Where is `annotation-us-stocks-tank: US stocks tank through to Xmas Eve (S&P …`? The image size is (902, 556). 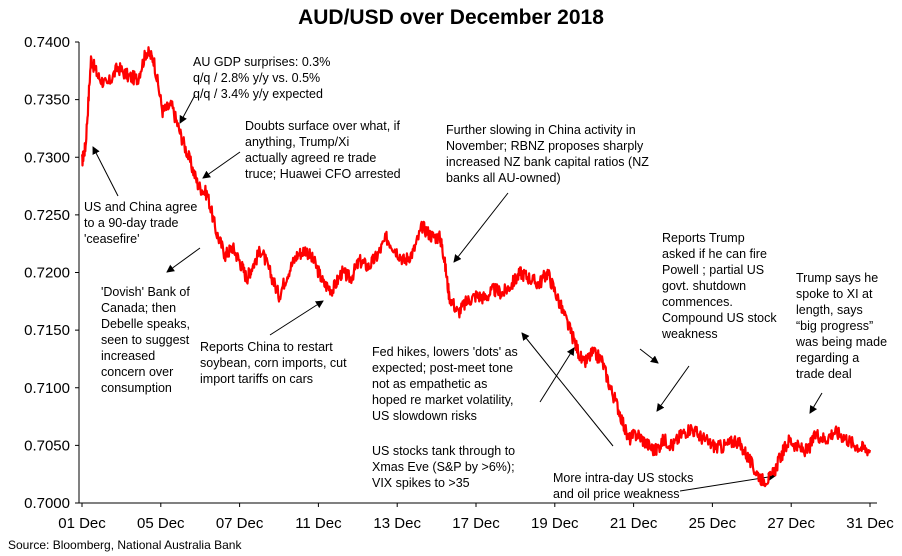 annotation-us-stocks-tank: US stocks tank through to Xmas Eve (S&P … is located at coordinates (444, 467).